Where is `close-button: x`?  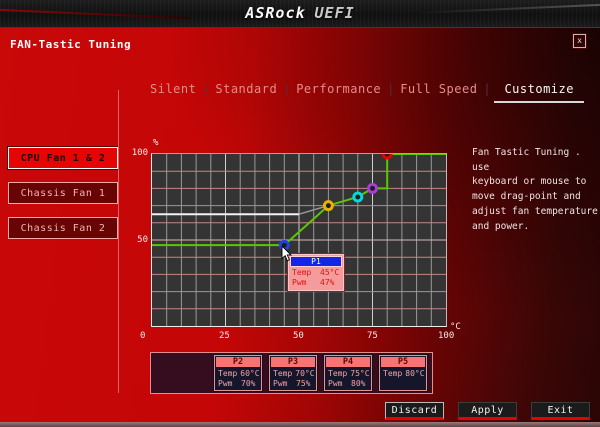
close-button: x is located at coordinates (579, 41).